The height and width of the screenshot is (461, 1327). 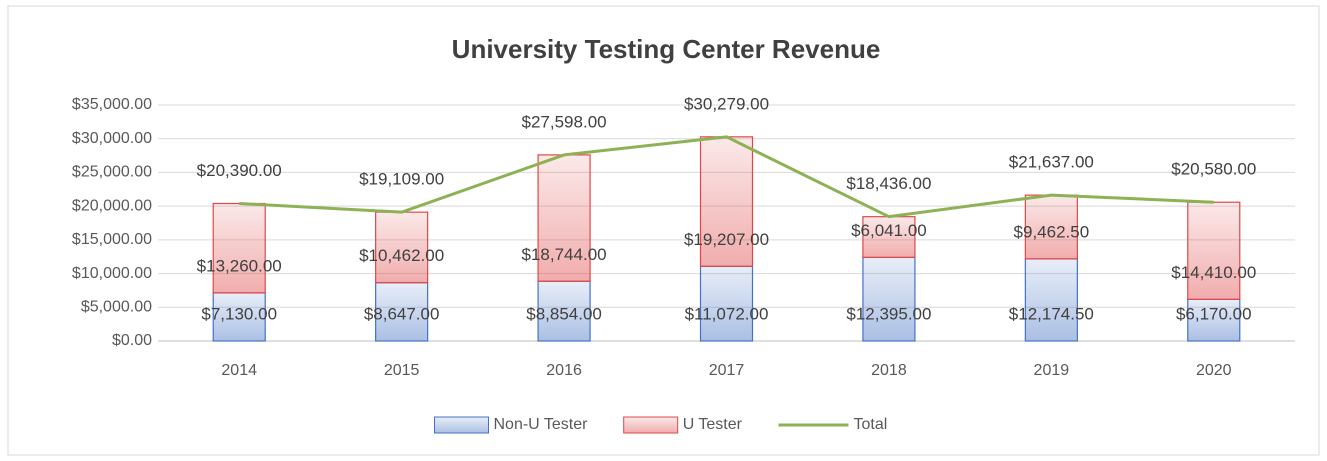 I want to click on y-tick-label: $5,000.00, so click(x=116, y=307).